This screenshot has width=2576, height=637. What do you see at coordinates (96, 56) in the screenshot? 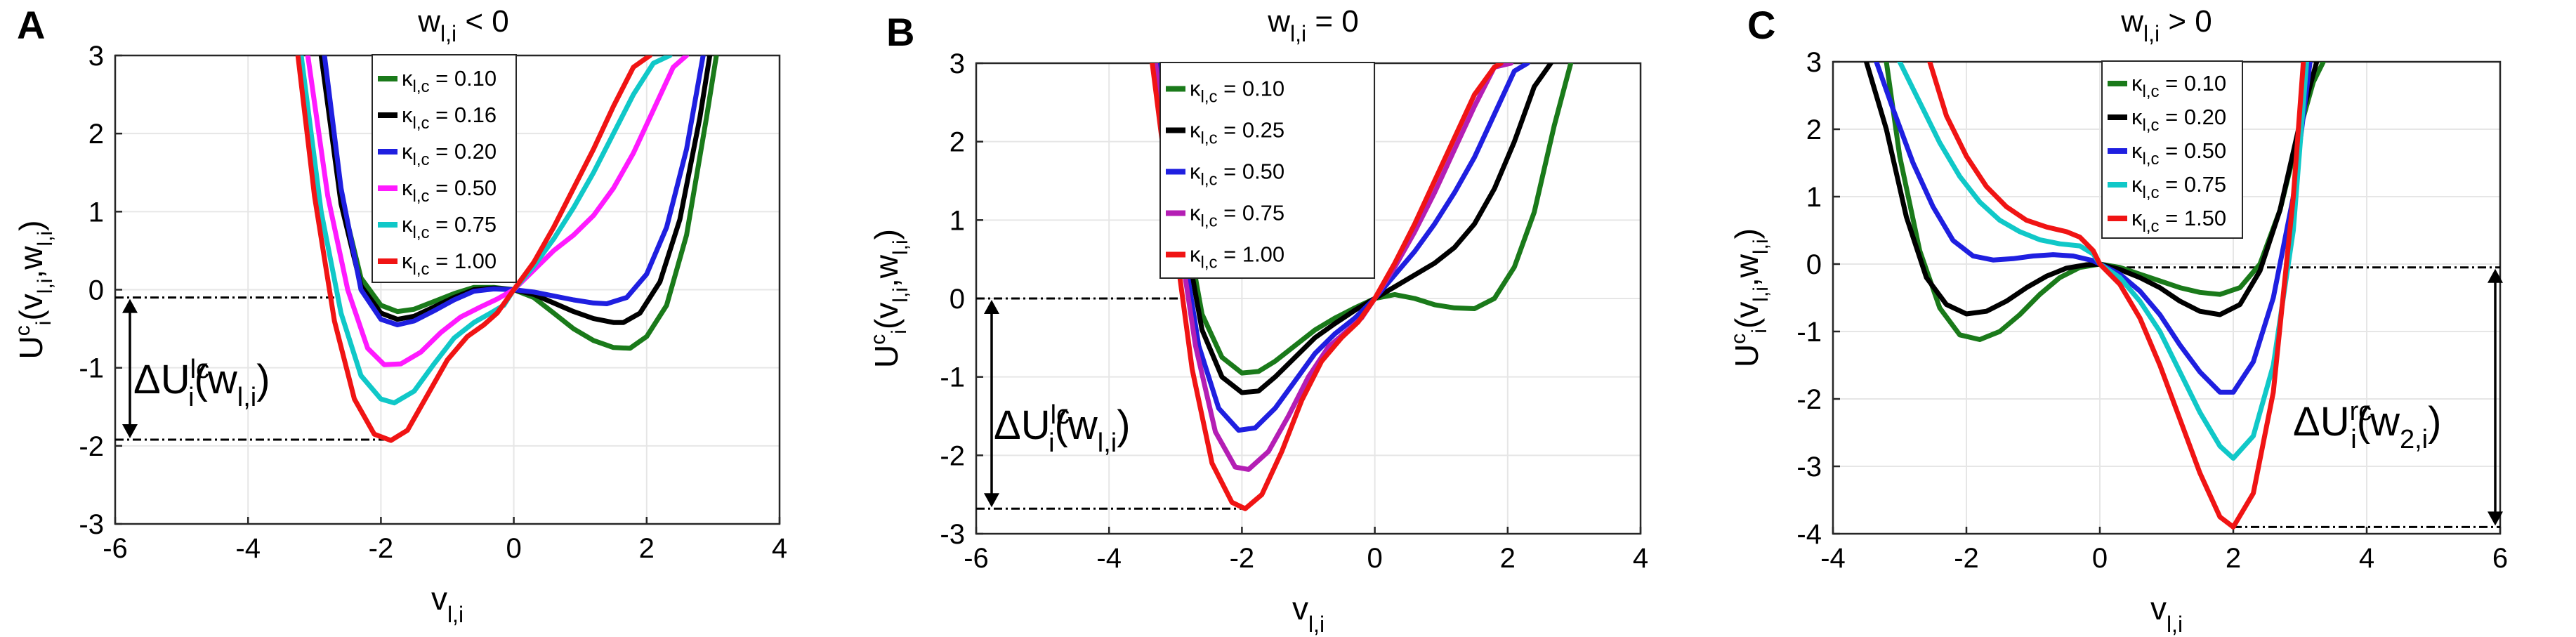
I see `y-tick-label: 3` at bounding box center [96, 56].